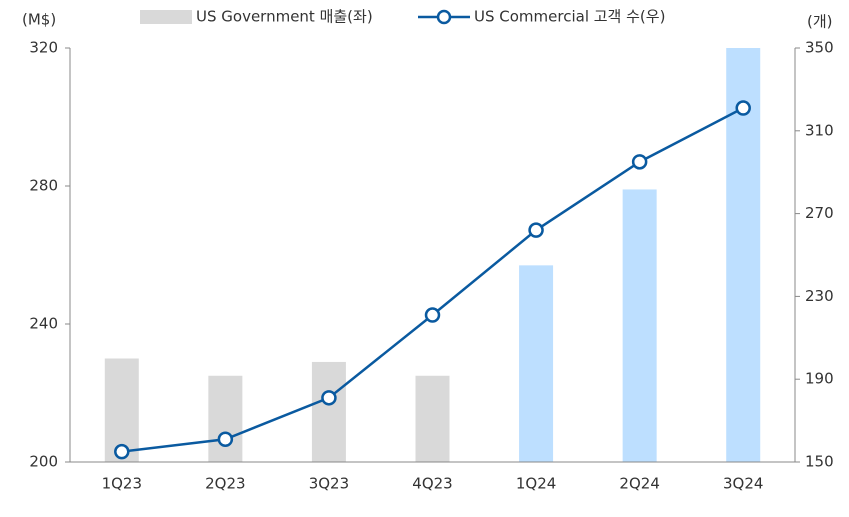 The width and height of the screenshot is (849, 517). I want to click on y2-tick-label: 190, so click(819, 379).